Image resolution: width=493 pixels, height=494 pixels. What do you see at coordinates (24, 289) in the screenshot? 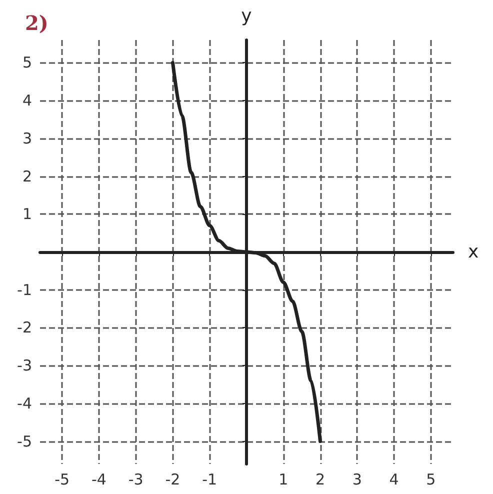
I see `y-tick-label: -1` at bounding box center [24, 289].